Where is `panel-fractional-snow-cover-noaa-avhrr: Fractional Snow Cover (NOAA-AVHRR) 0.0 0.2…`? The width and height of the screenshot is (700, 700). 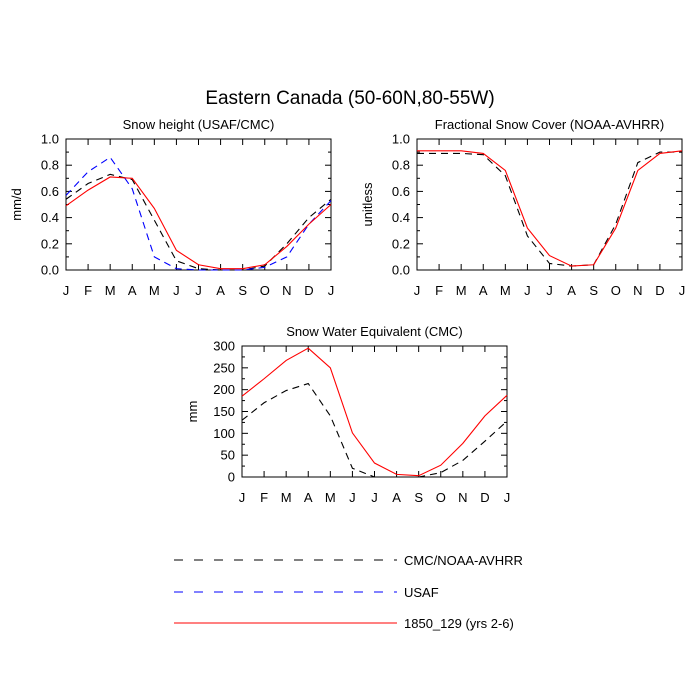
panel-fractional-snow-cover-noaa-avhrr: Fractional Snow Cover (NOAA-AVHRR) 0.0 0.2… is located at coordinates (522, 207).